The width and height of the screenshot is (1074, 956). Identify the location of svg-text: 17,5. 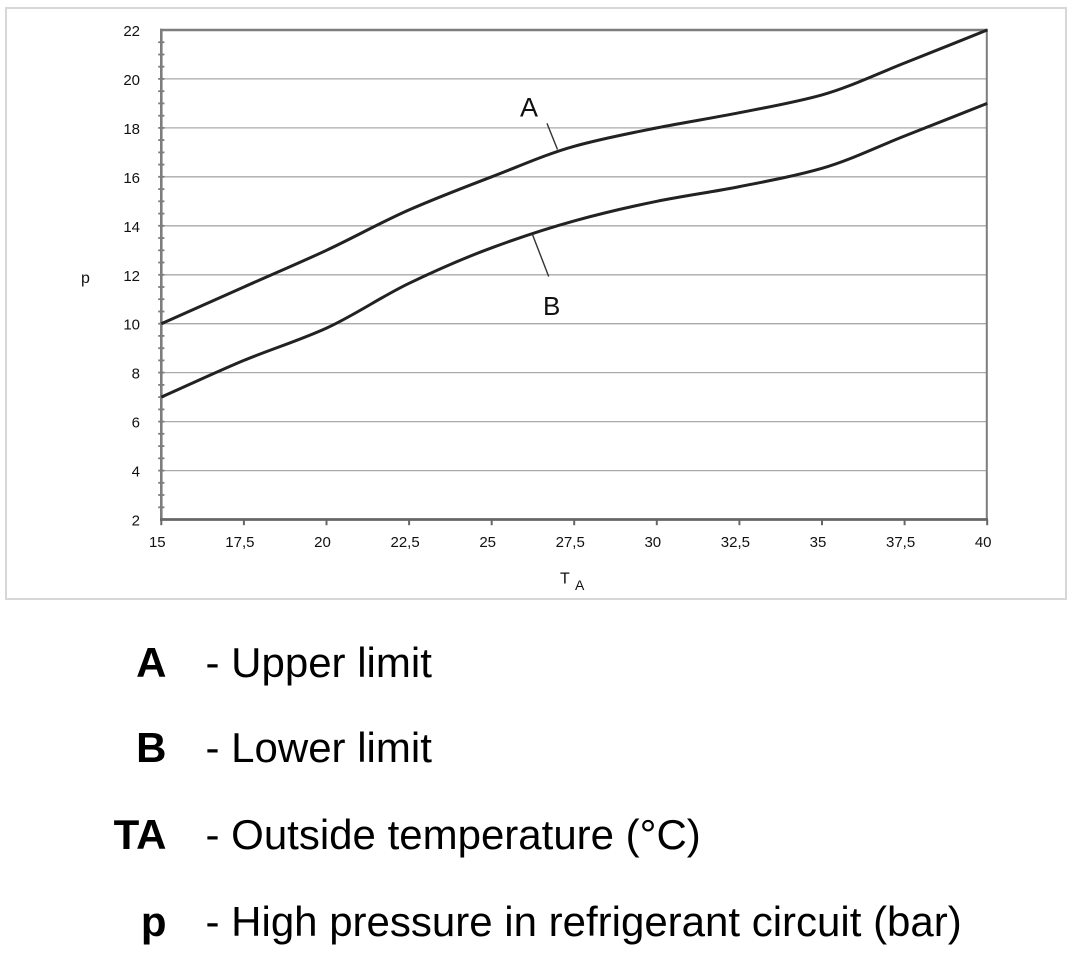
(239, 542).